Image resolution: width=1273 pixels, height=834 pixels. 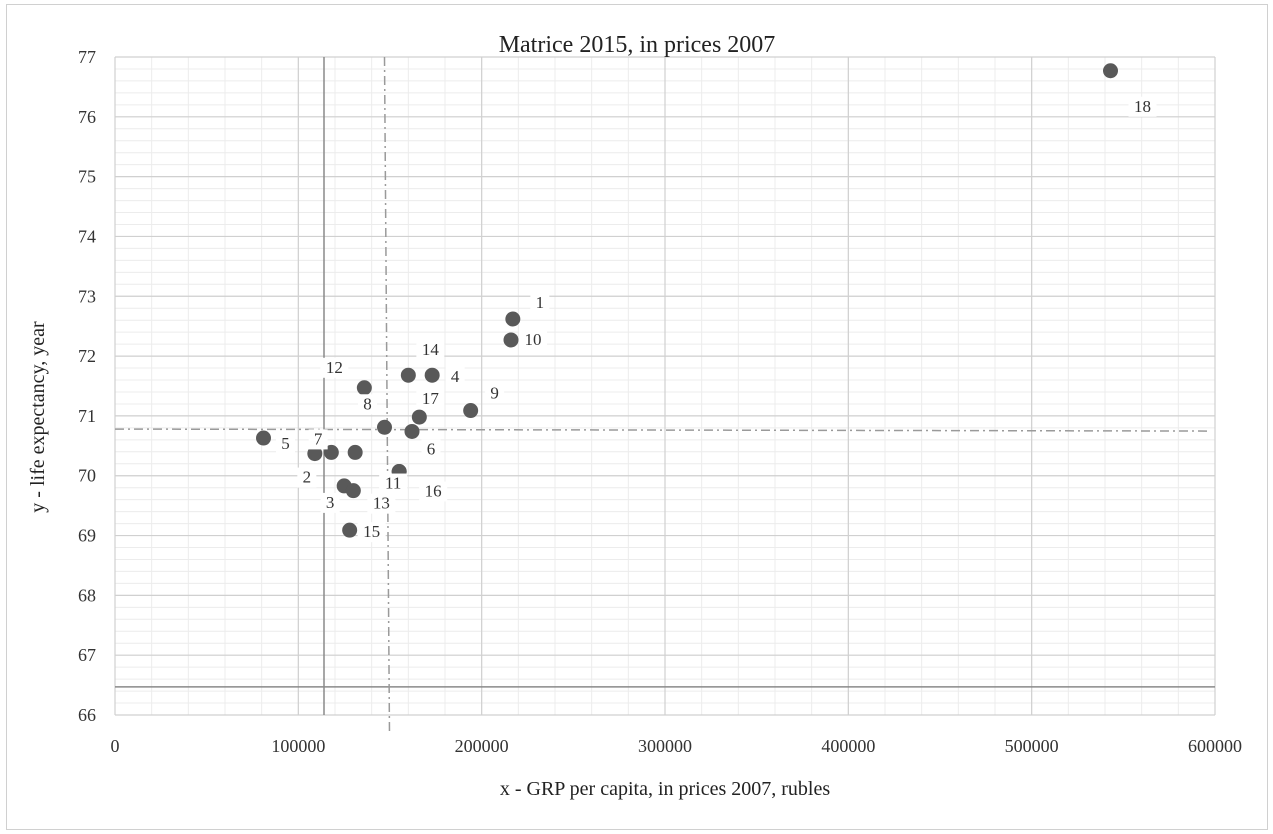 What do you see at coordinates (38, 417) in the screenshot?
I see `y-axis-title: y - life expectancy, year` at bounding box center [38, 417].